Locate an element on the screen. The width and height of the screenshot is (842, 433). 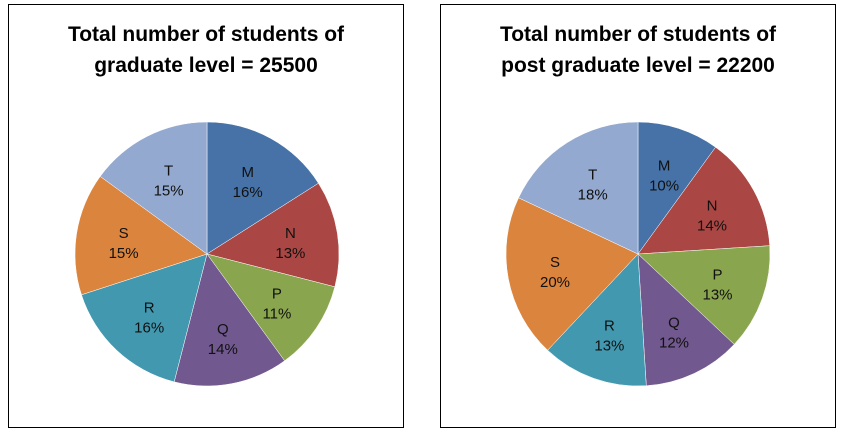
slice-percent-label: 18% is located at coordinates (593, 195).